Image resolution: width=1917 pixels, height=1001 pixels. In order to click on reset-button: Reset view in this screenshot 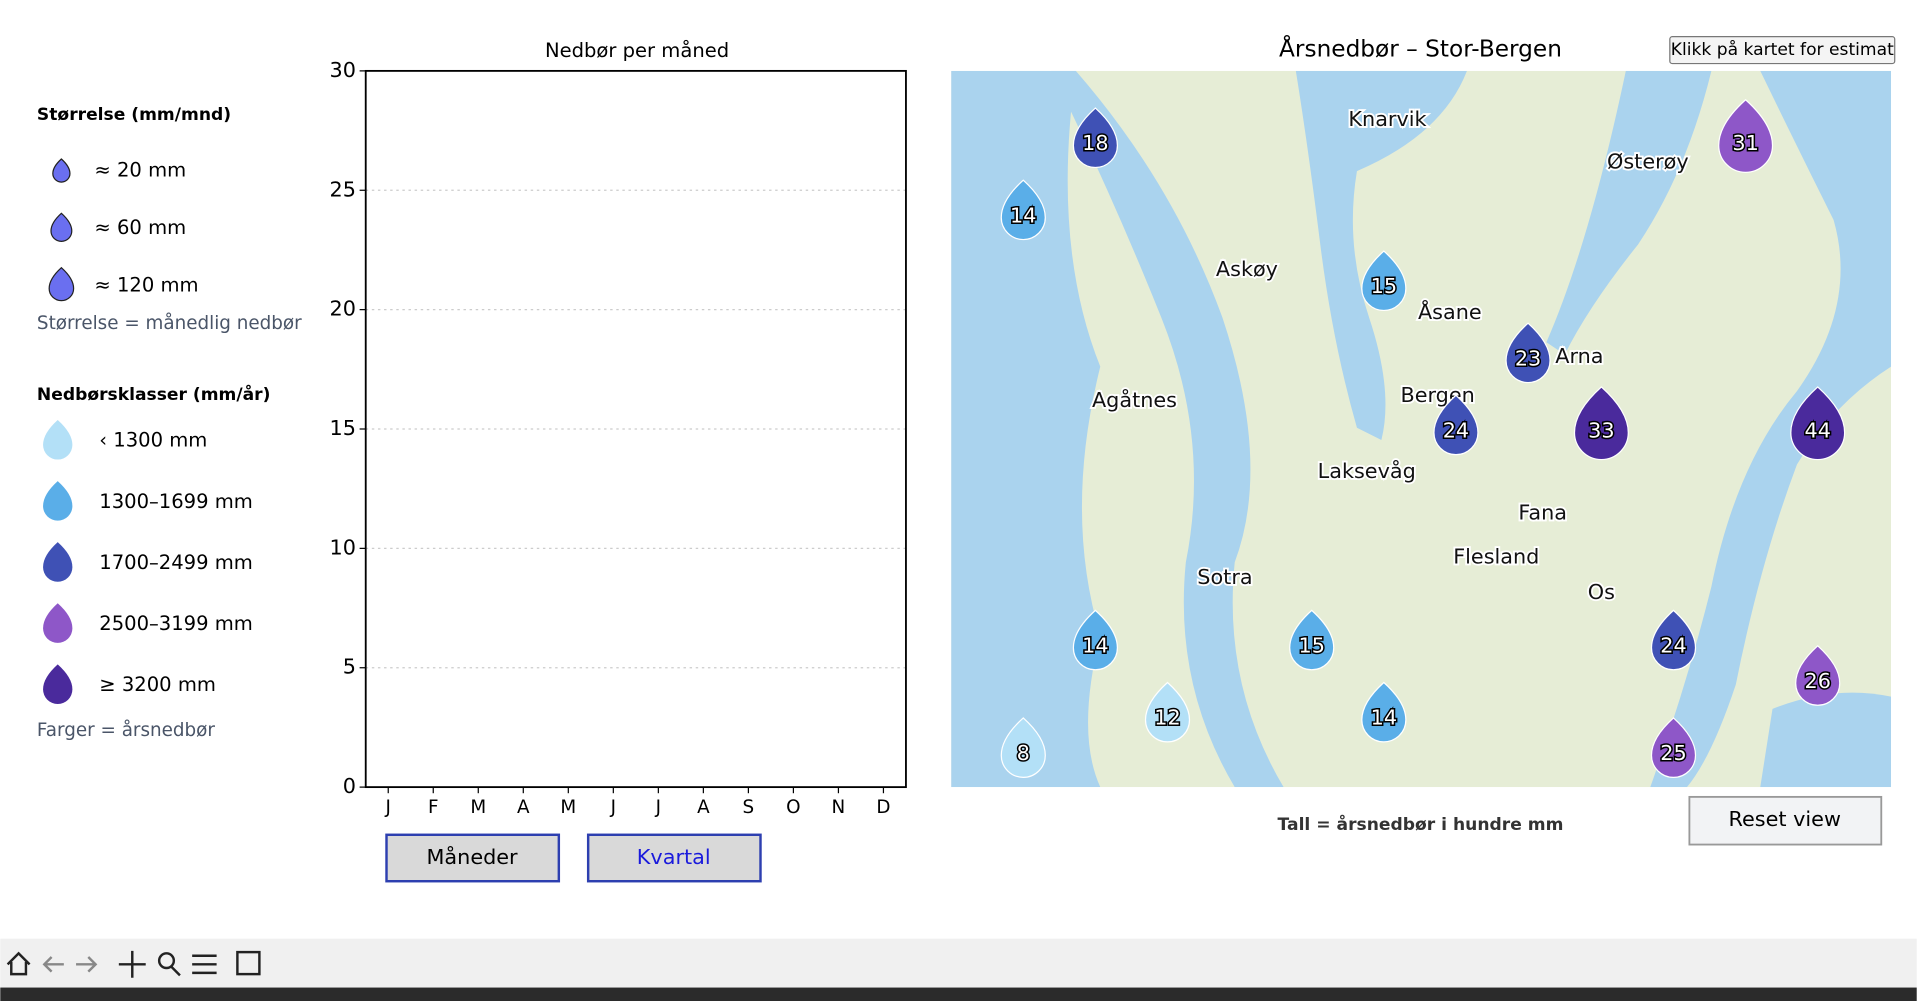, I will do `click(1785, 820)`.